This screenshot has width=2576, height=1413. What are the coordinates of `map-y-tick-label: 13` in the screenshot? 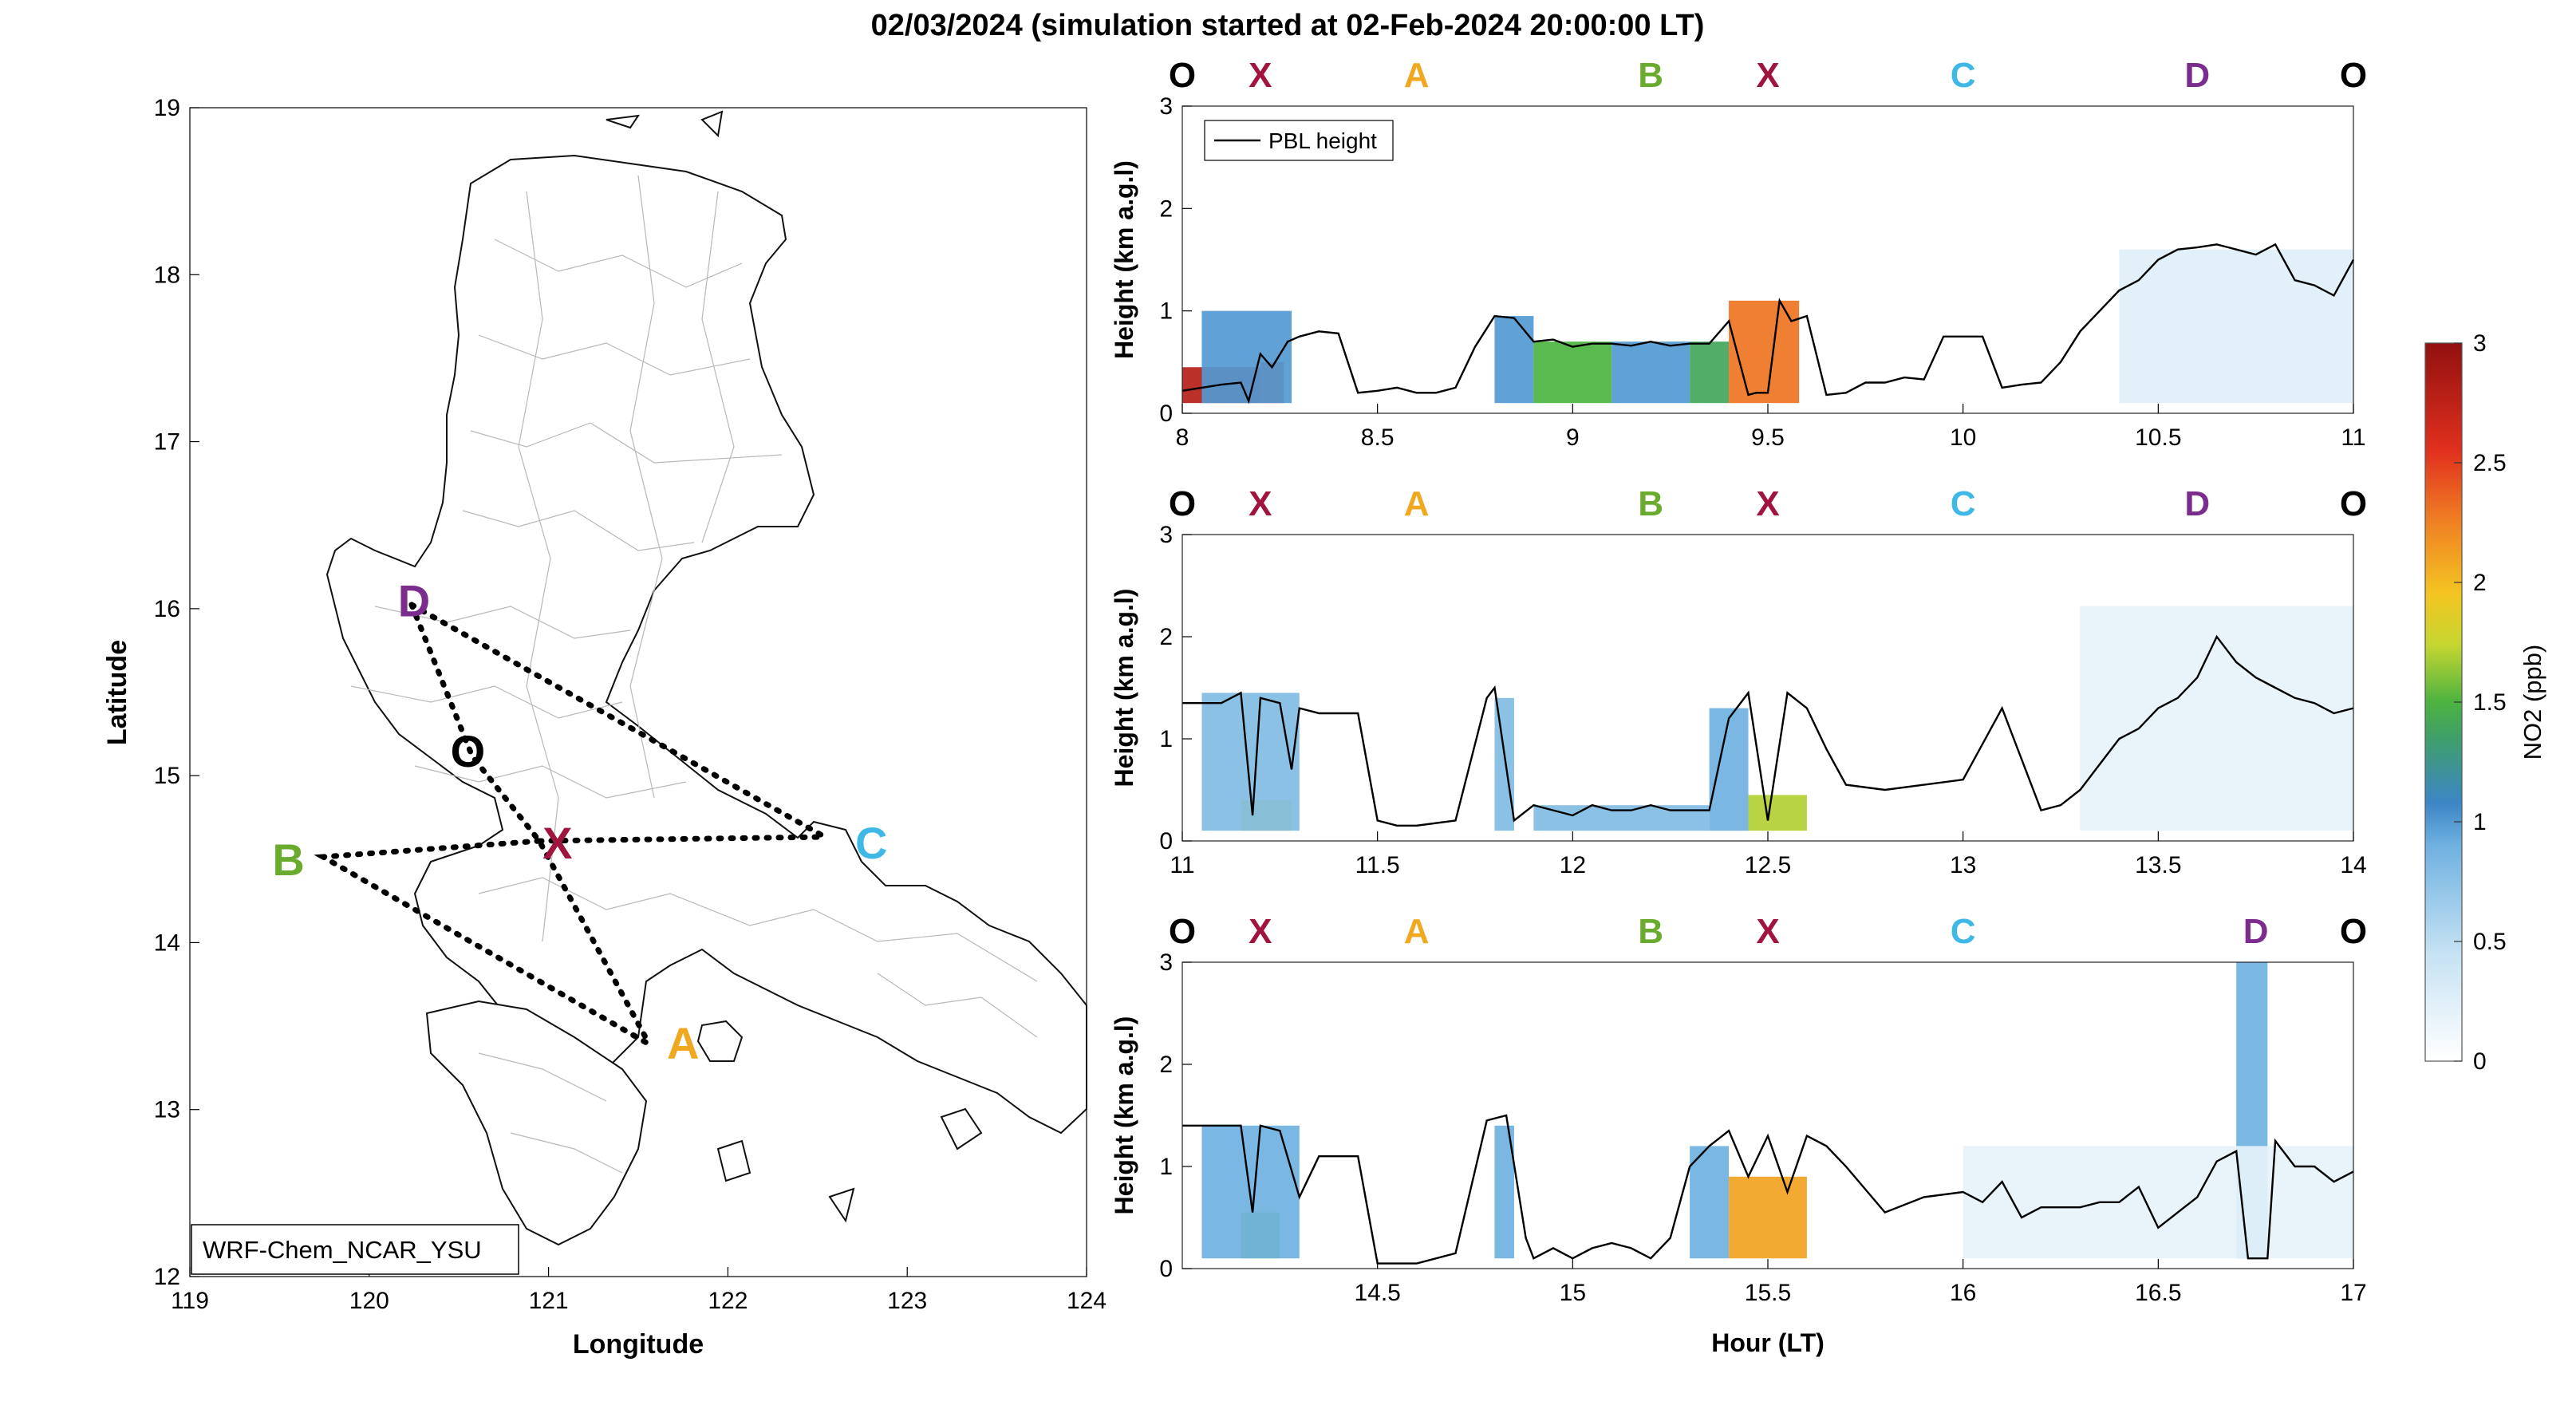 It's located at (167, 1110).